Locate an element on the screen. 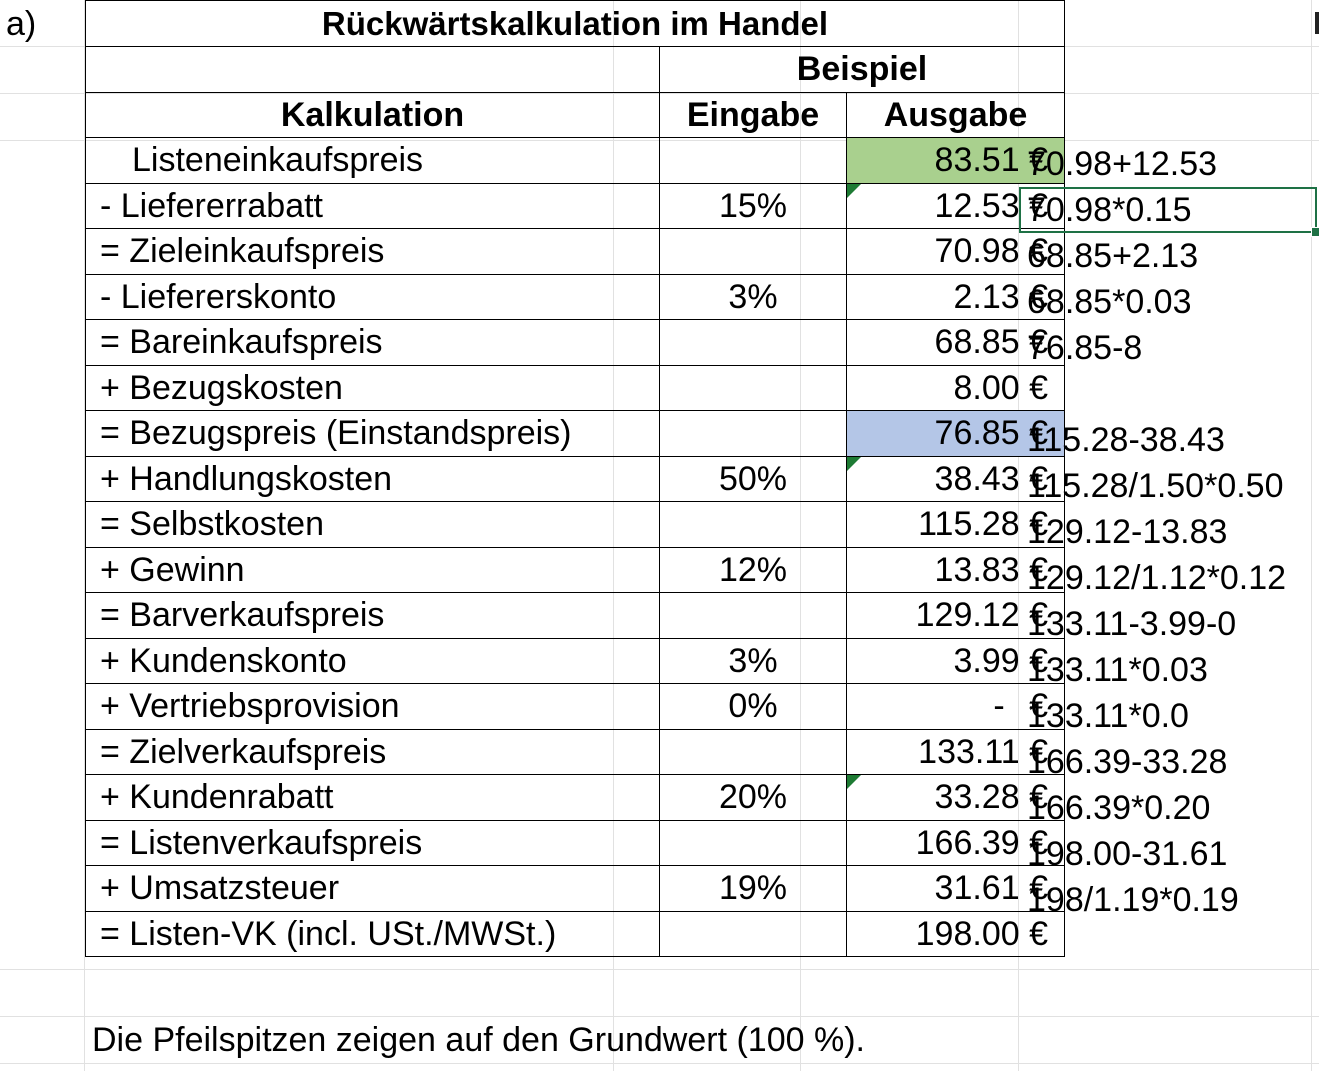 The image size is (1319, 1071). formula-text: 133.11*0.03 is located at coordinates (1117, 670).